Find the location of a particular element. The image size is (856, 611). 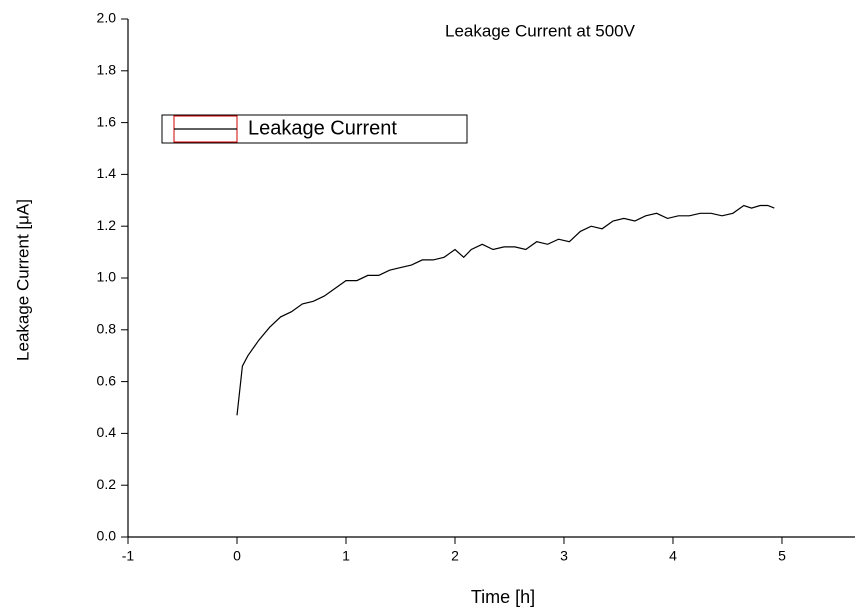

legend-label: Leakage Current is located at coordinates (322, 128).